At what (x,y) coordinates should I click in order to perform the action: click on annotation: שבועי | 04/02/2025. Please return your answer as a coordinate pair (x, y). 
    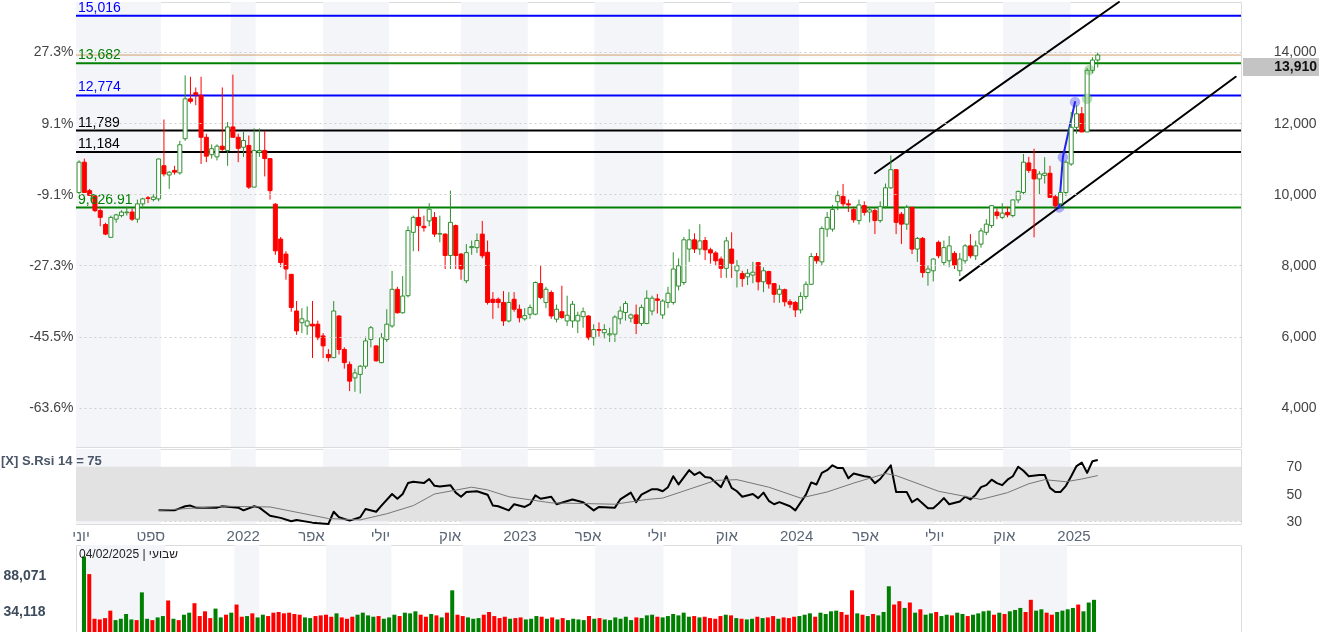
    Looking at the image, I should click on (129, 554).